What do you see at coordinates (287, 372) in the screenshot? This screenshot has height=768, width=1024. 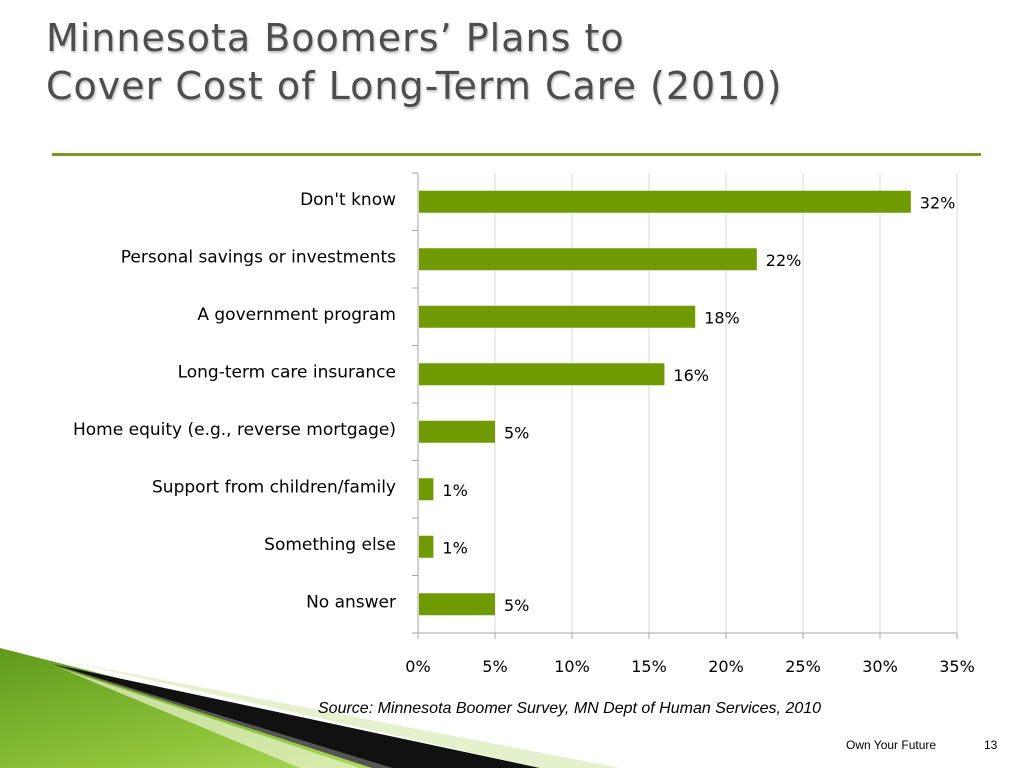 I see `category-label: Long-term care insurance` at bounding box center [287, 372].